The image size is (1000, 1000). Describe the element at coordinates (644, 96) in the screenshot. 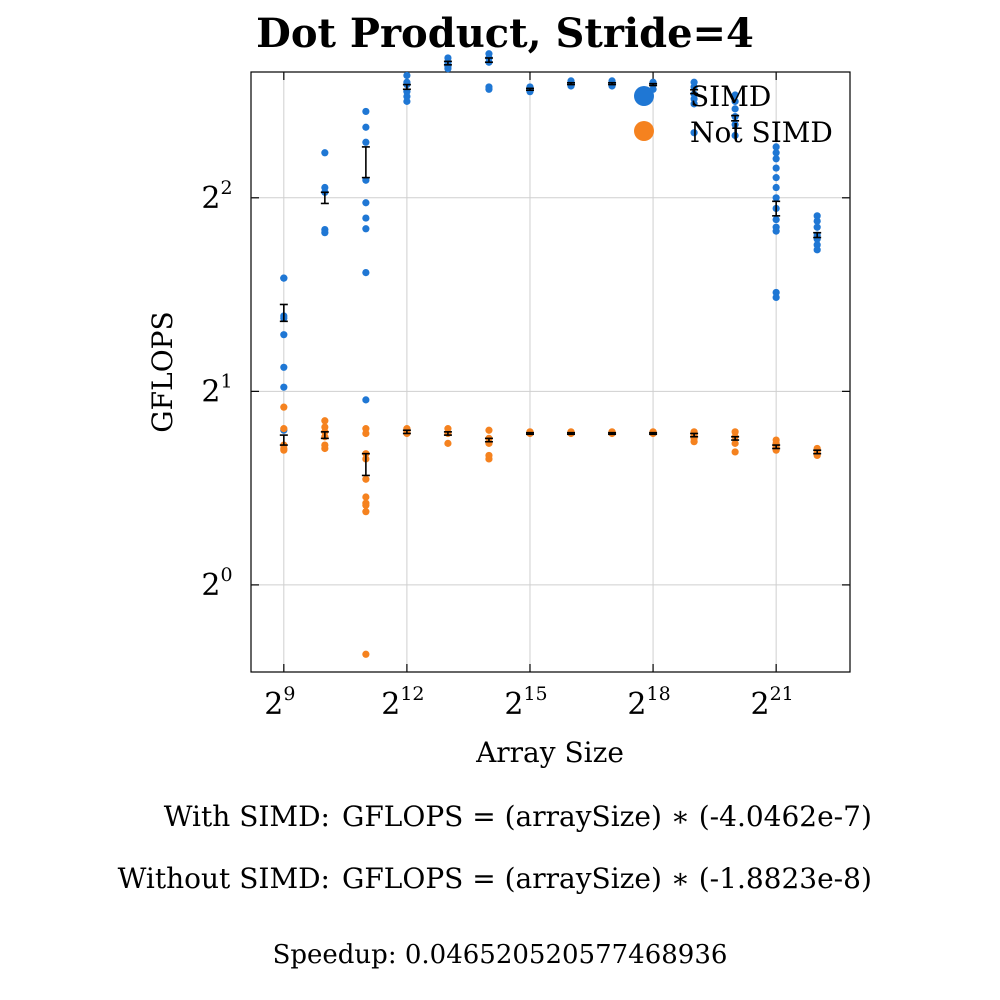

I see `legend-marker-simd` at that location.